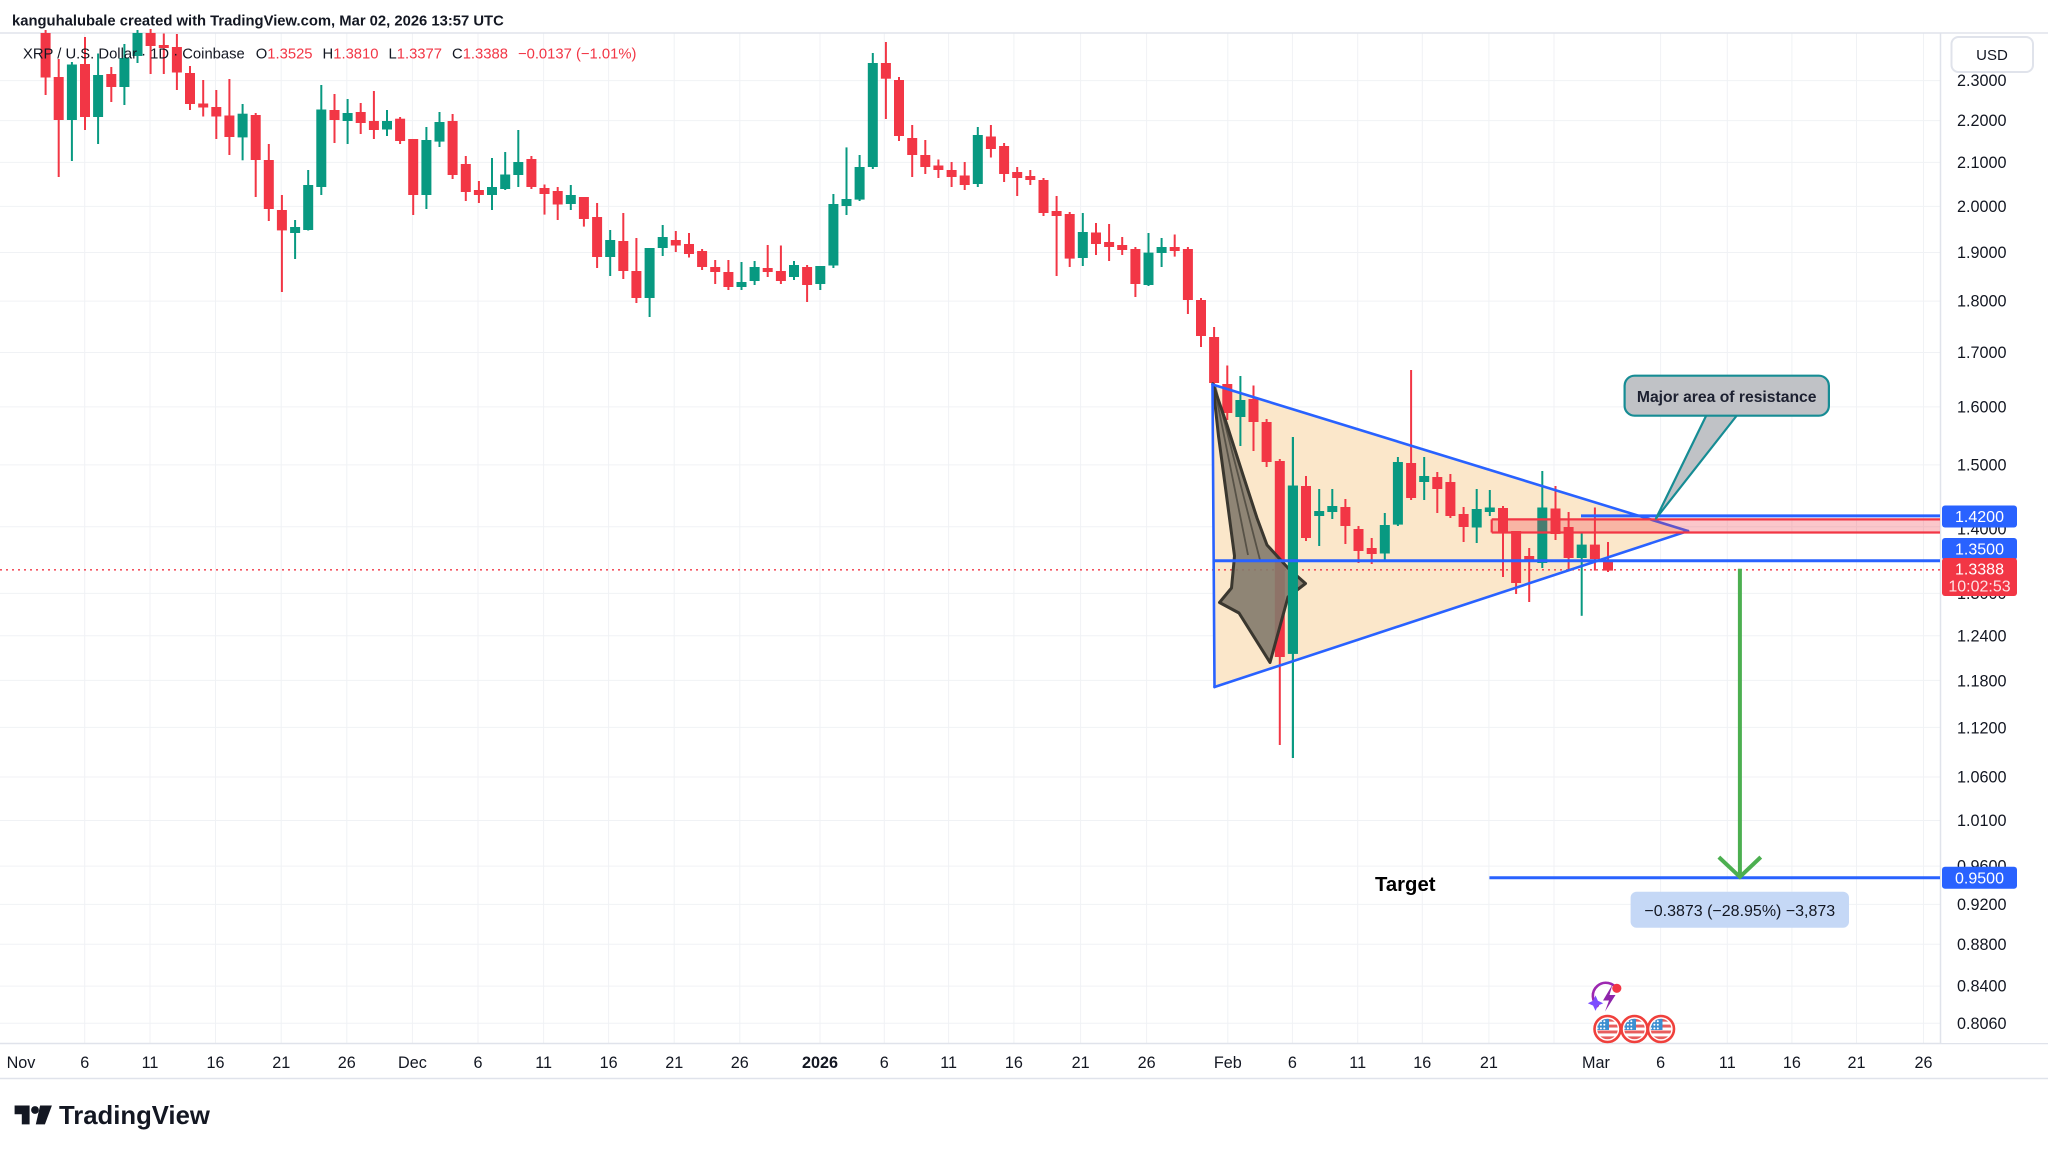 This screenshot has width=2048, height=1152. Describe the element at coordinates (1982, 163) in the screenshot. I see `svg-text: 2.1000` at that location.